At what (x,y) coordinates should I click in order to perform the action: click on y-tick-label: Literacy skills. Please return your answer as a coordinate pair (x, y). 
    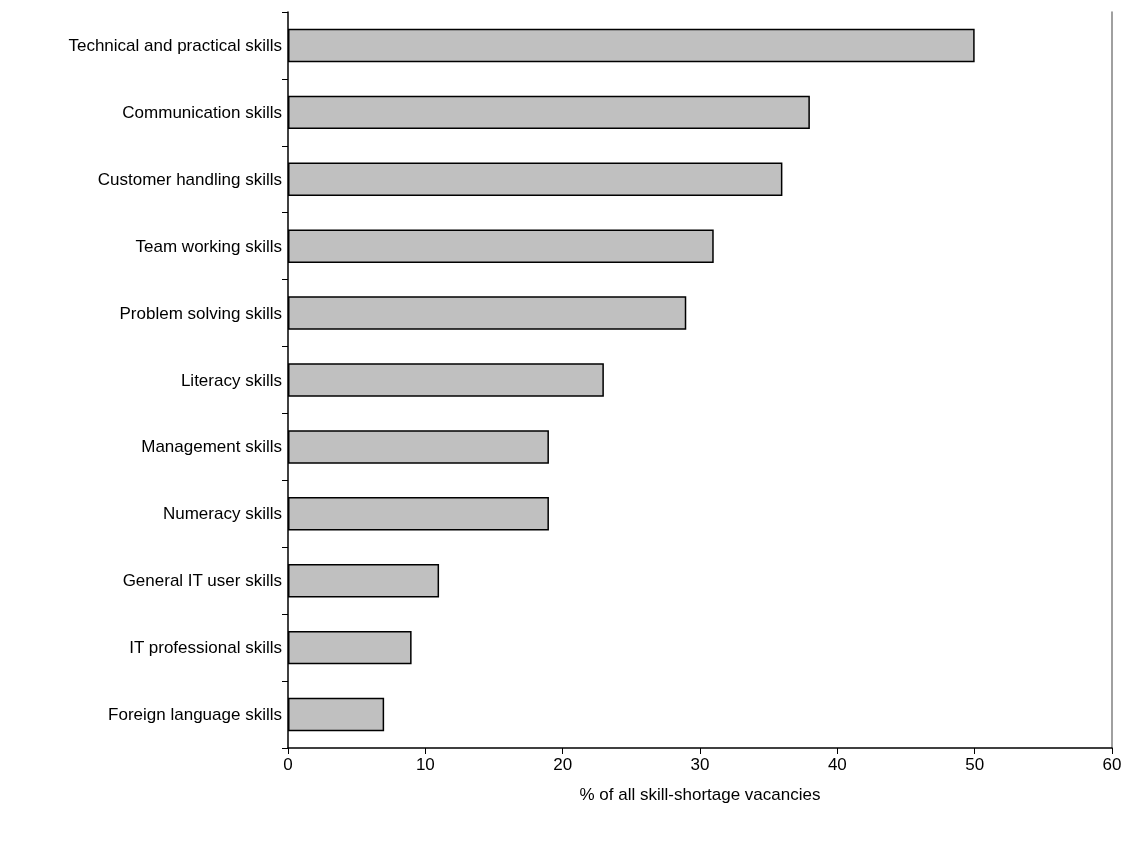
    Looking at the image, I should click on (231, 380).